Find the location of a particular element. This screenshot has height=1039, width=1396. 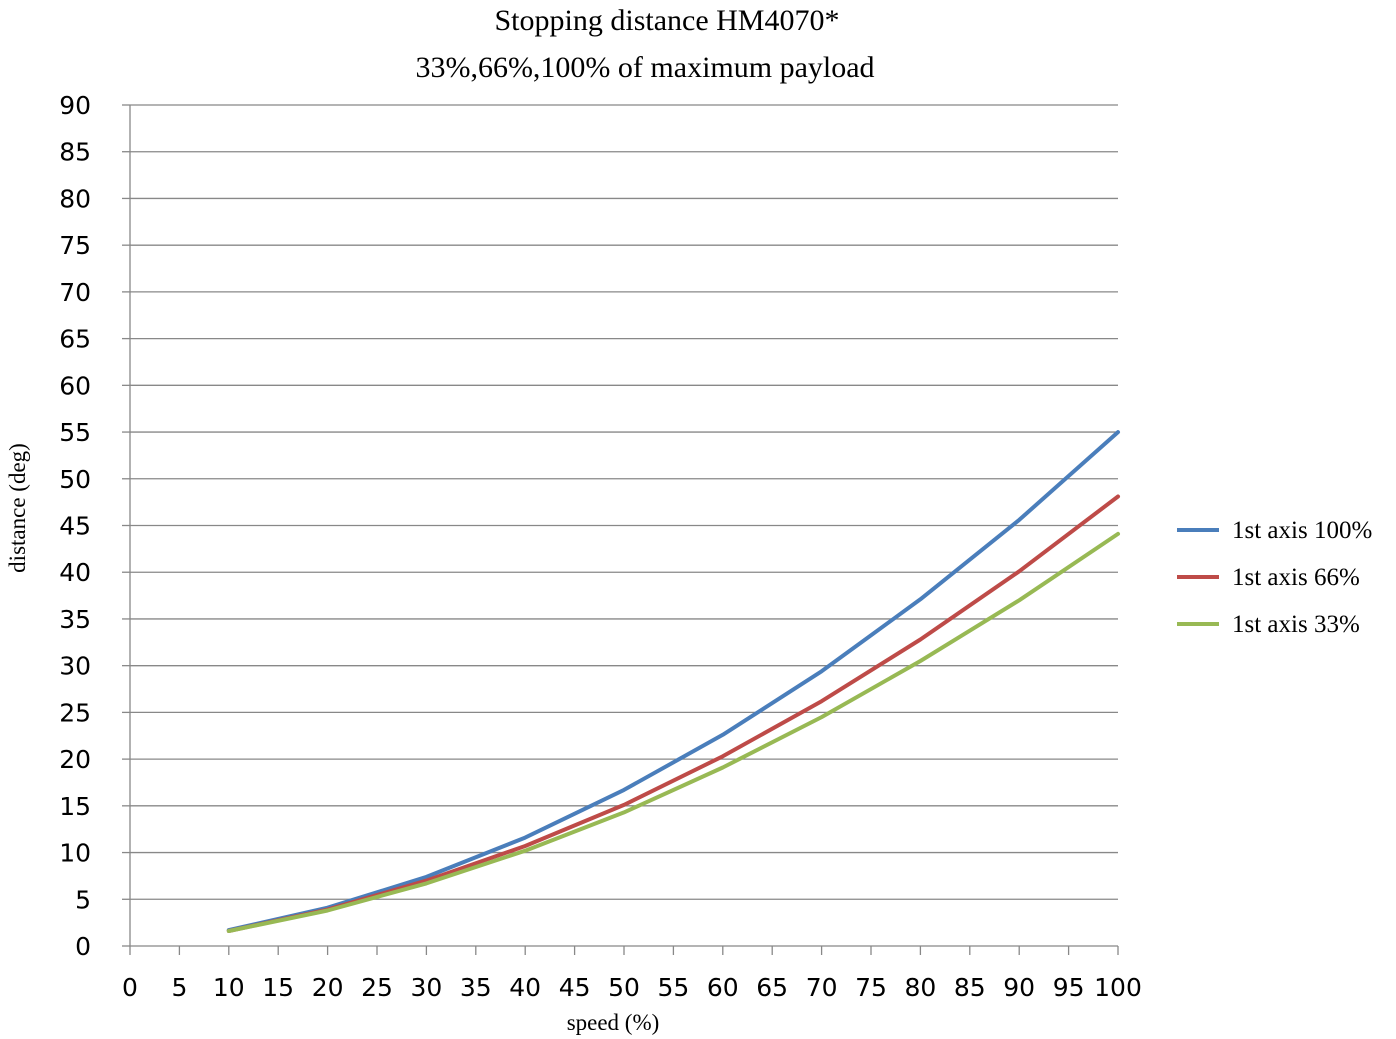

y-tick-label: 75 is located at coordinates (75, 245).